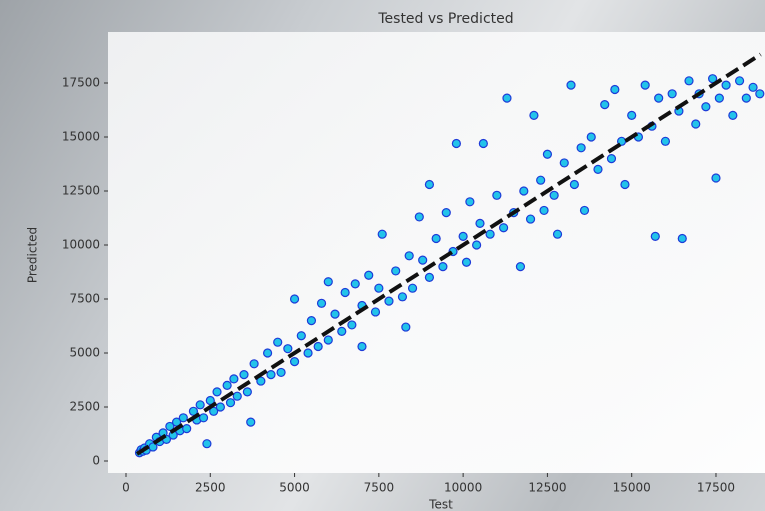 Image resolution: width=765 pixels, height=511 pixels. What do you see at coordinates (126, 488) in the screenshot?
I see `x-tick-label: 0` at bounding box center [126, 488].